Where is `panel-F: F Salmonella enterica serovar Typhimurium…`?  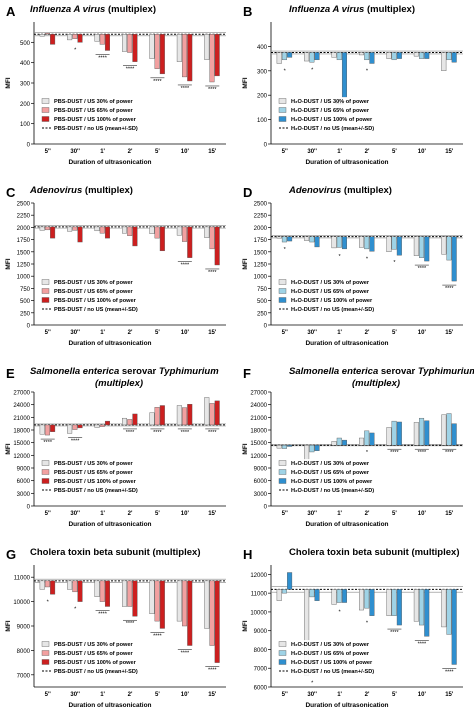 panel-F: F Salmonella enterica serovar Typhimurium… is located at coordinates (358, 447).